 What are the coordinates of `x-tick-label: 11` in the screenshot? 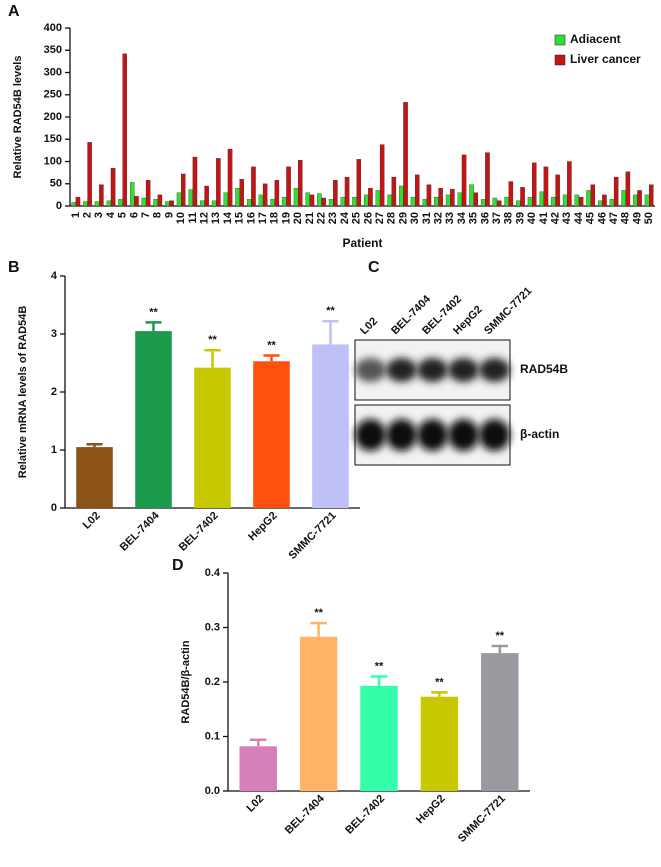 It's located at (193, 218).